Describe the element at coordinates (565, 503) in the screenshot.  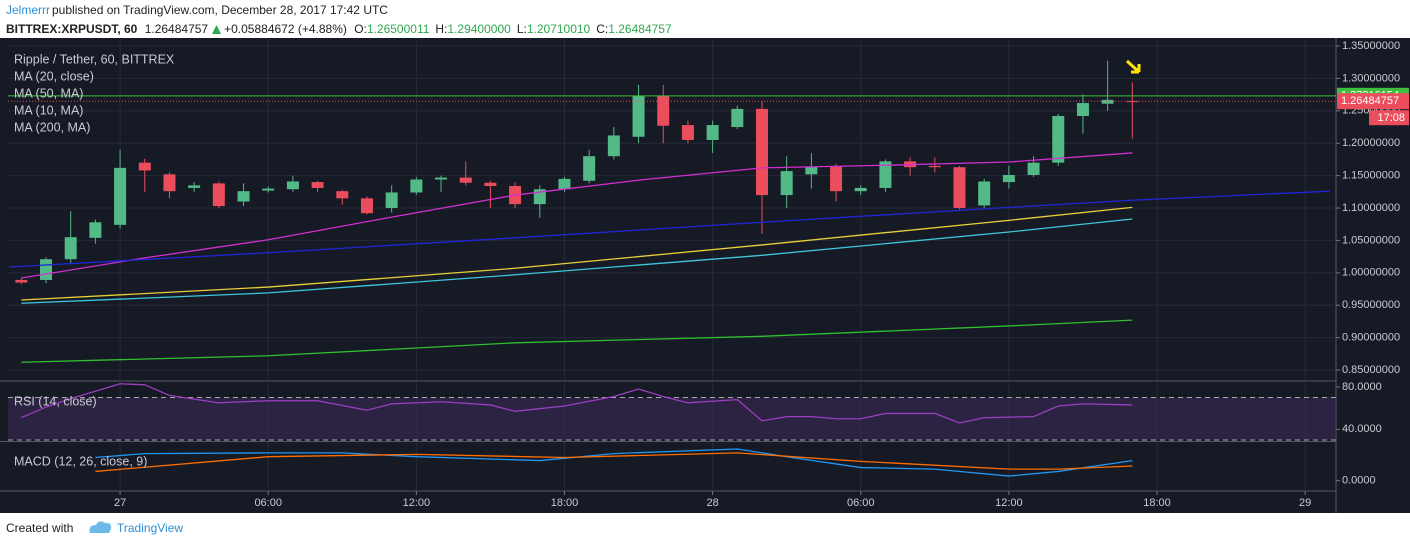
I see `x-tick-label: 18:00` at that location.